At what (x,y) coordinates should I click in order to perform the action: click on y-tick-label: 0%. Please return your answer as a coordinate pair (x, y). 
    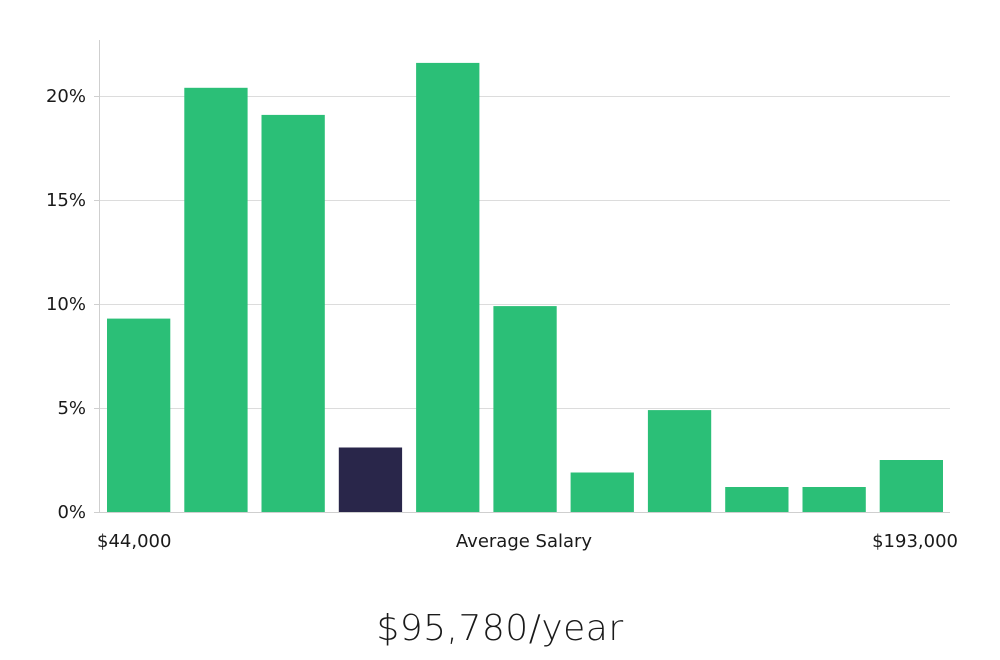
    Looking at the image, I should click on (71, 512).